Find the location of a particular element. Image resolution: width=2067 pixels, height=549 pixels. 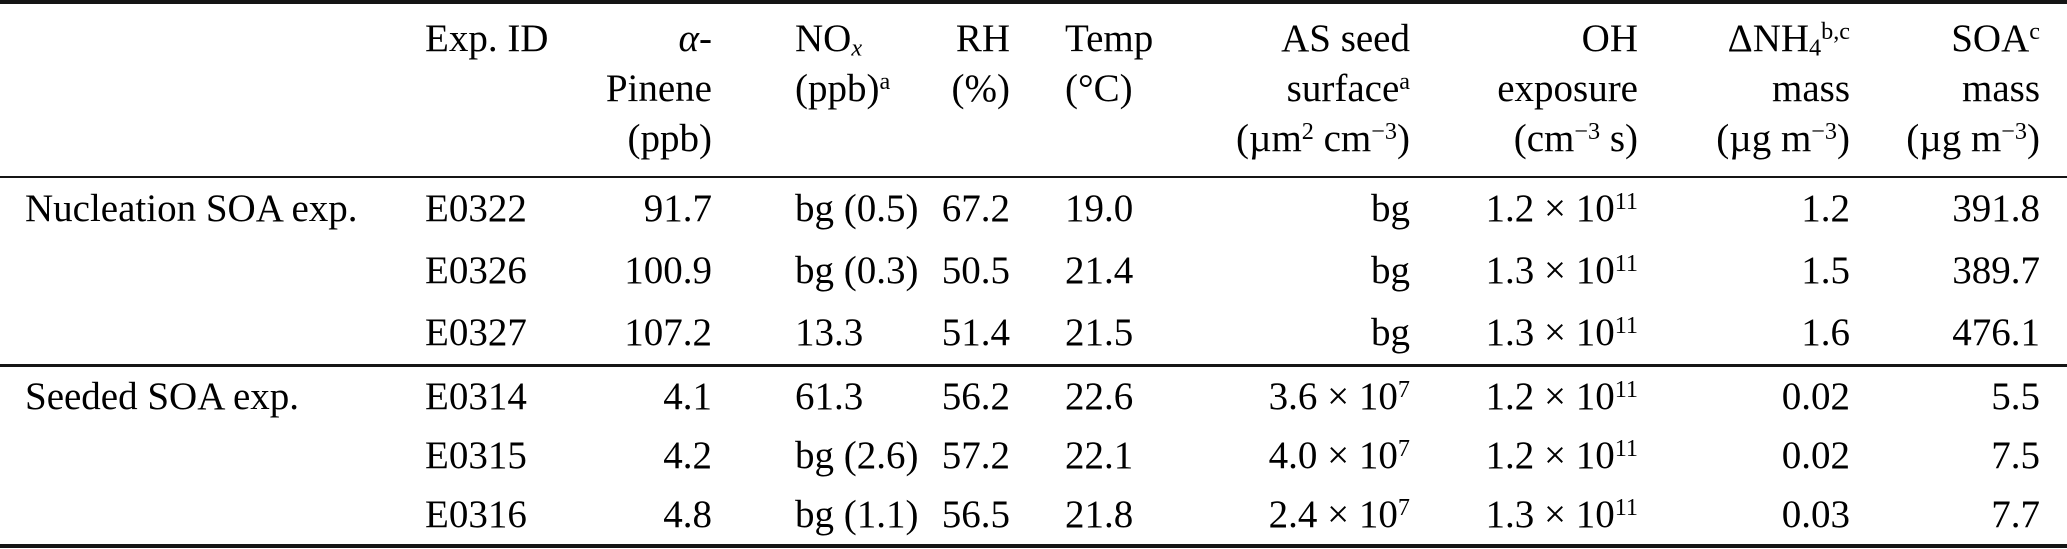

cell-soa: 389.7 is located at coordinates (1996, 270).